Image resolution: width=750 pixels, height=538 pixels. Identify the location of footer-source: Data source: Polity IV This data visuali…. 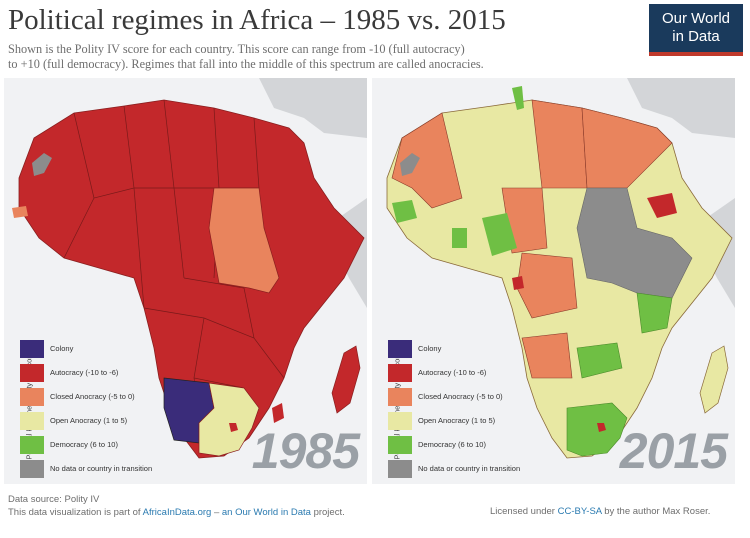
(176, 506).